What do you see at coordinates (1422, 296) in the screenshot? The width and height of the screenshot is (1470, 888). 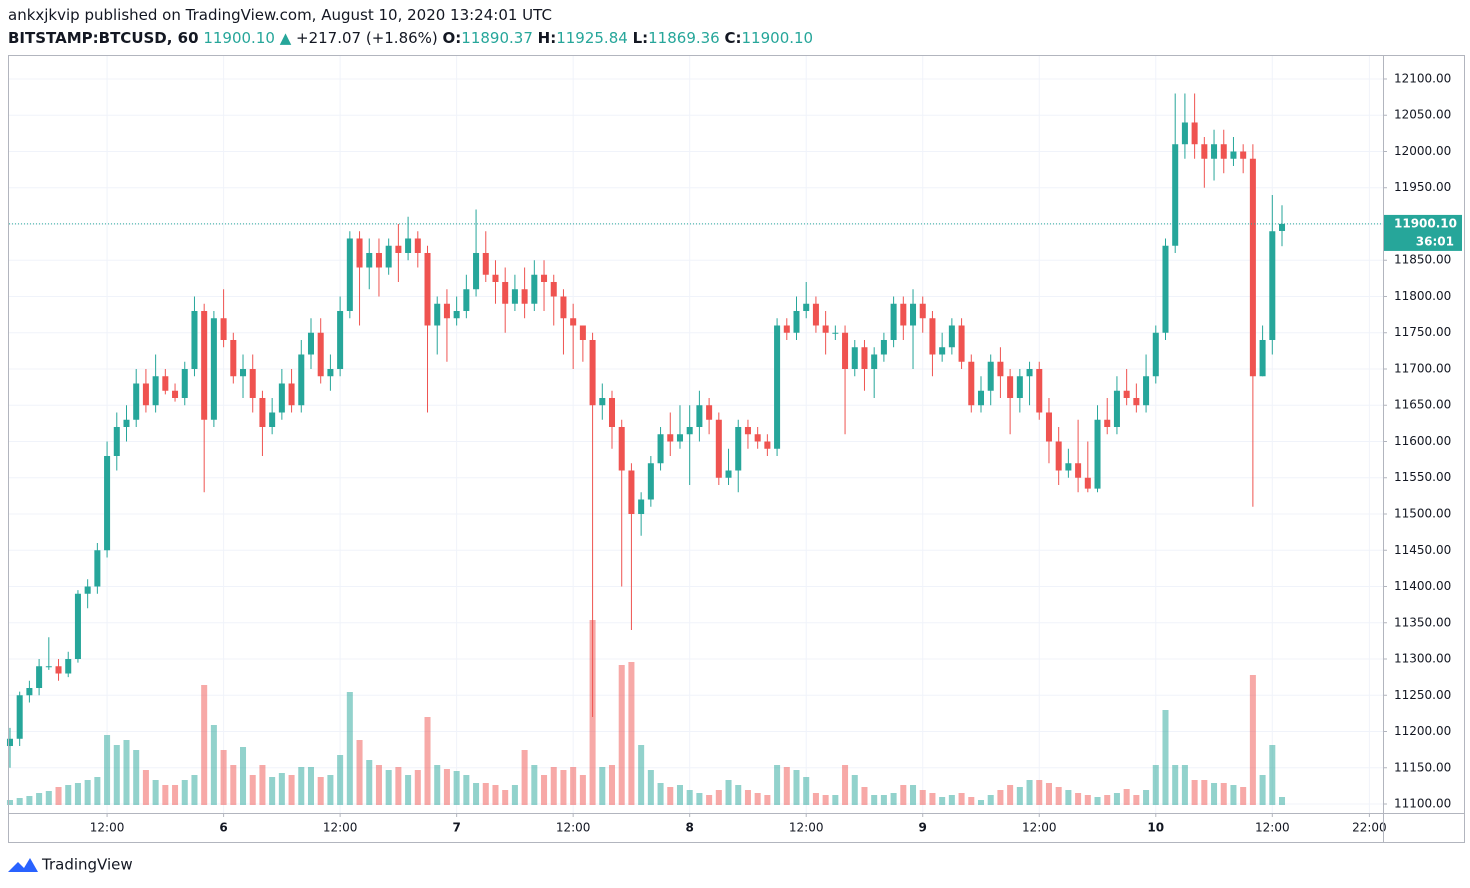 I see `y-tick-label: 11800.00` at bounding box center [1422, 296].